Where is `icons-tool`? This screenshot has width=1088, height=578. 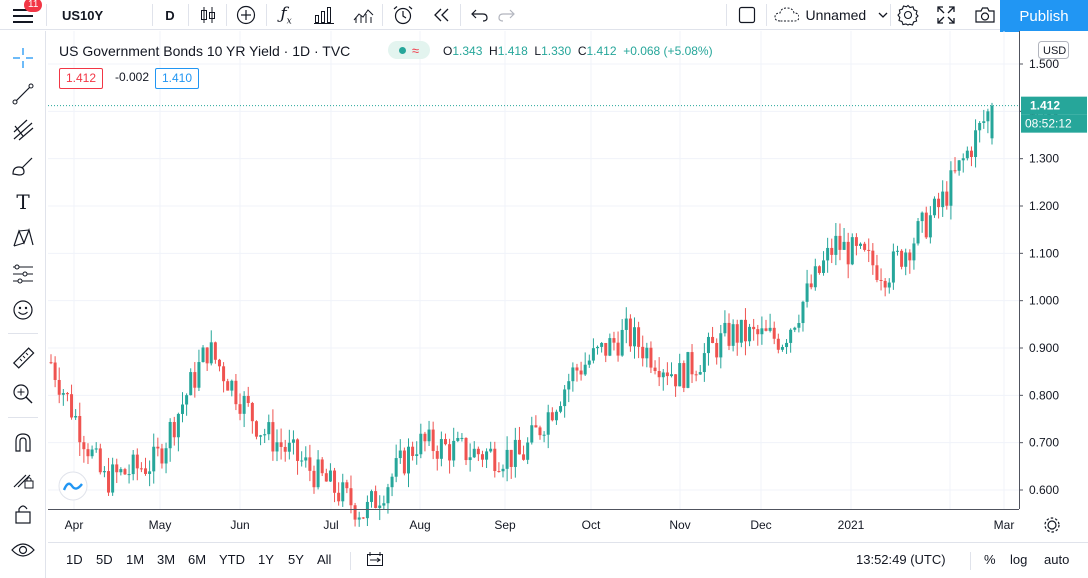 icons-tool is located at coordinates (23, 310).